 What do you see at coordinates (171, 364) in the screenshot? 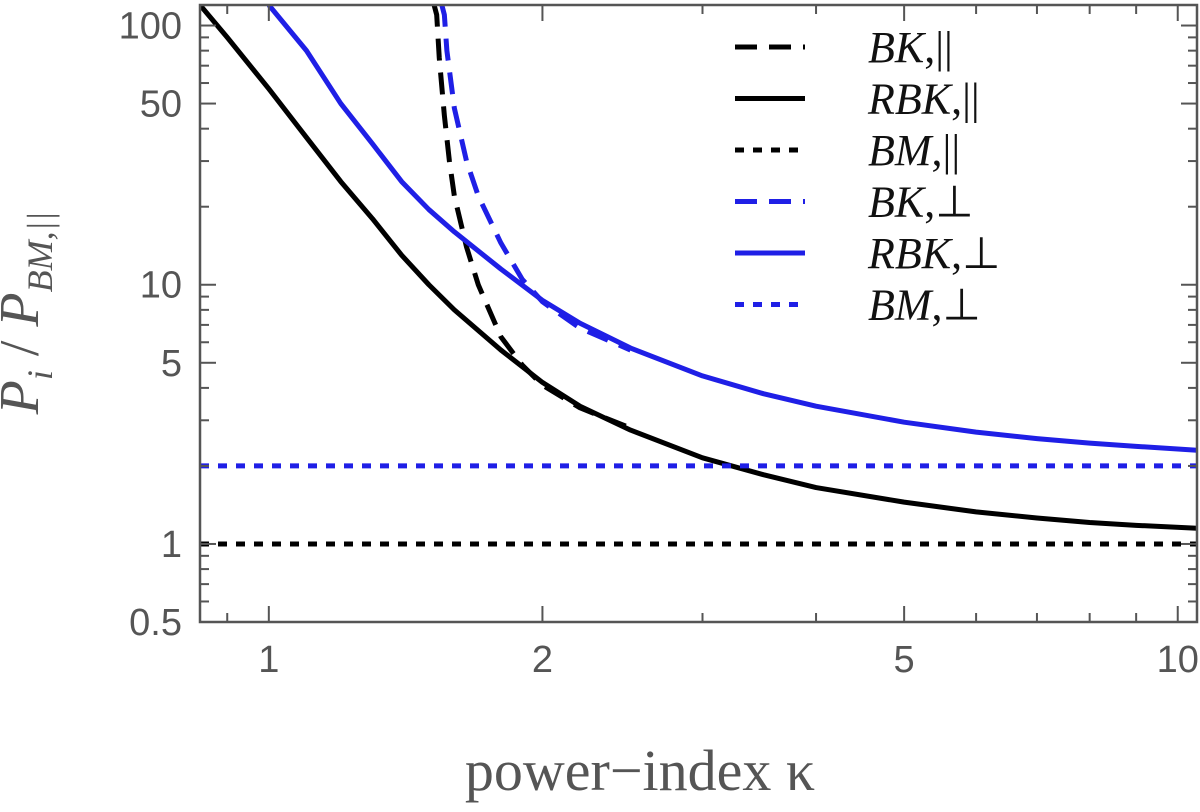
I see `y-tick-label-5: 5` at bounding box center [171, 364].